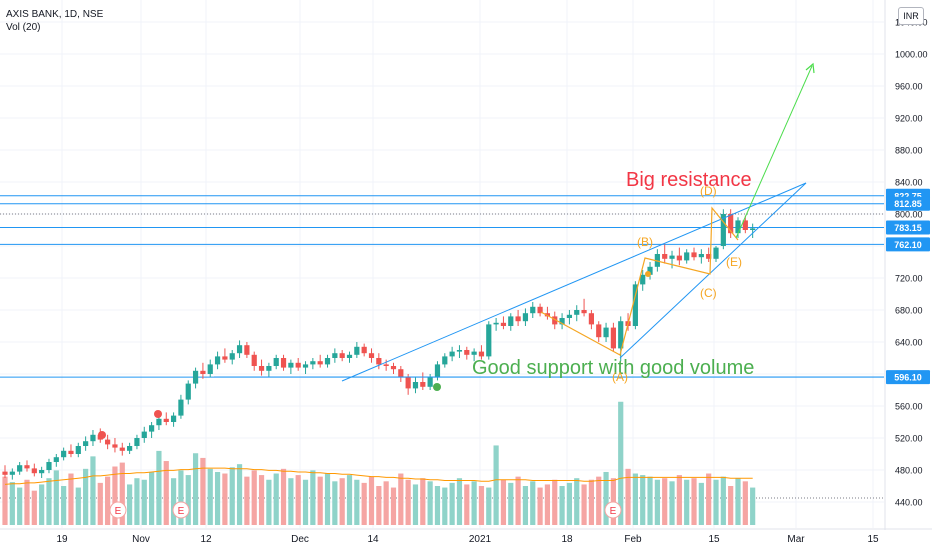  Describe the element at coordinates (774, 152) in the screenshot. I see `target-arrow` at that location.